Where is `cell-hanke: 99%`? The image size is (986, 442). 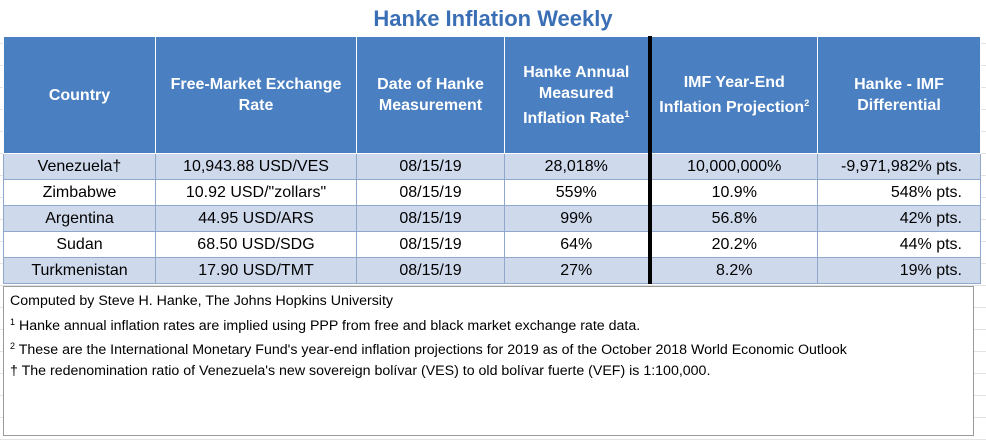 cell-hanke: 99% is located at coordinates (577, 218).